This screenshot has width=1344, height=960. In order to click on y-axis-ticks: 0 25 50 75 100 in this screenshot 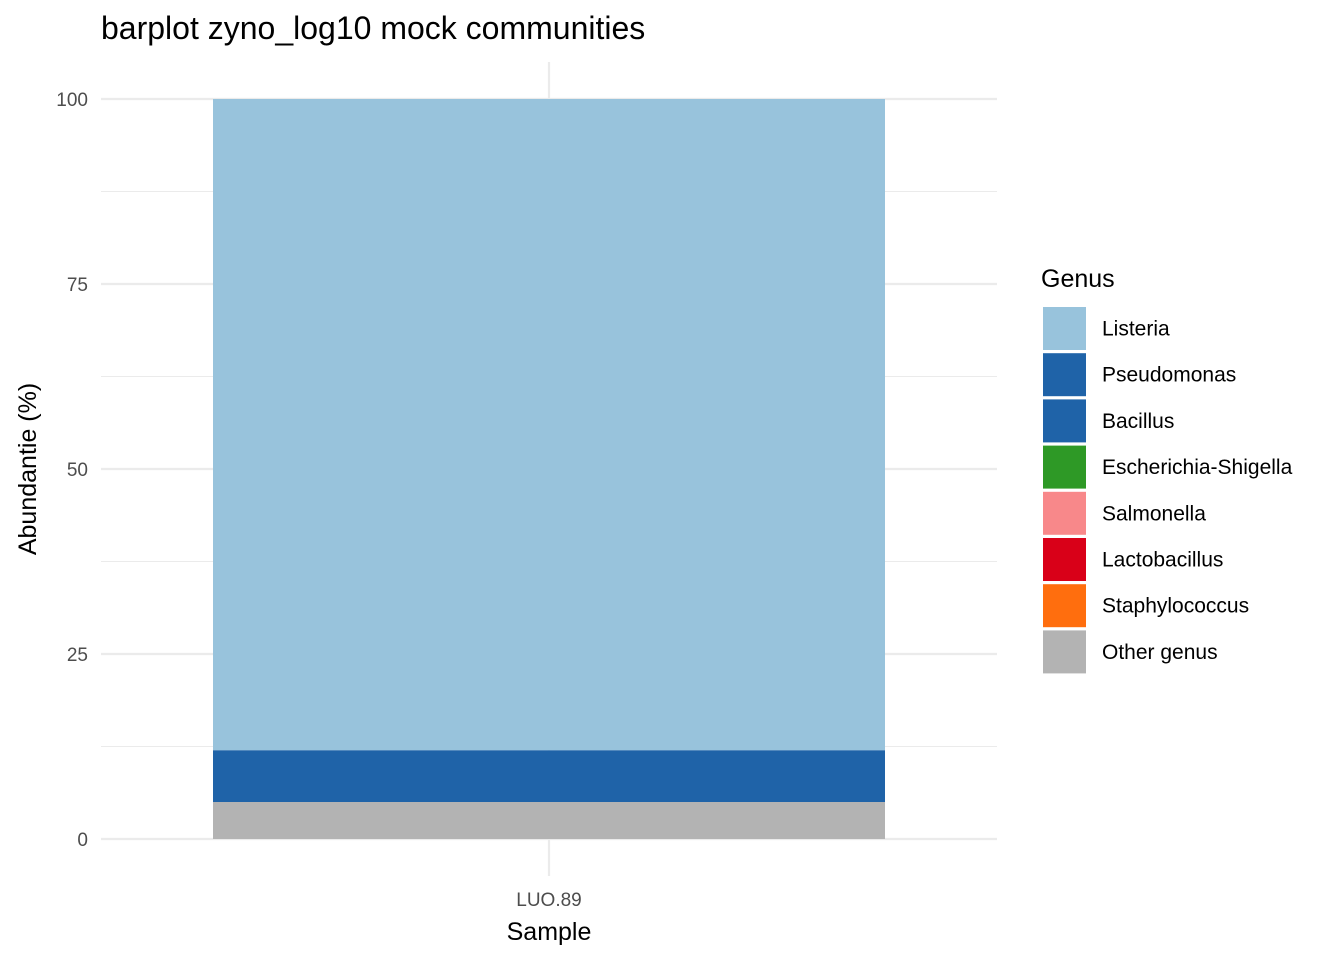, I will do `click(72, 470)`.